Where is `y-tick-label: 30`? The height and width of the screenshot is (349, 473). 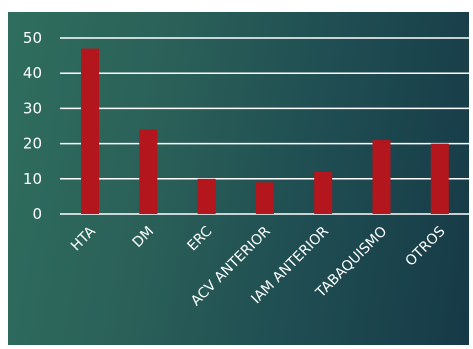
y-tick-label: 30 is located at coordinates (32, 108).